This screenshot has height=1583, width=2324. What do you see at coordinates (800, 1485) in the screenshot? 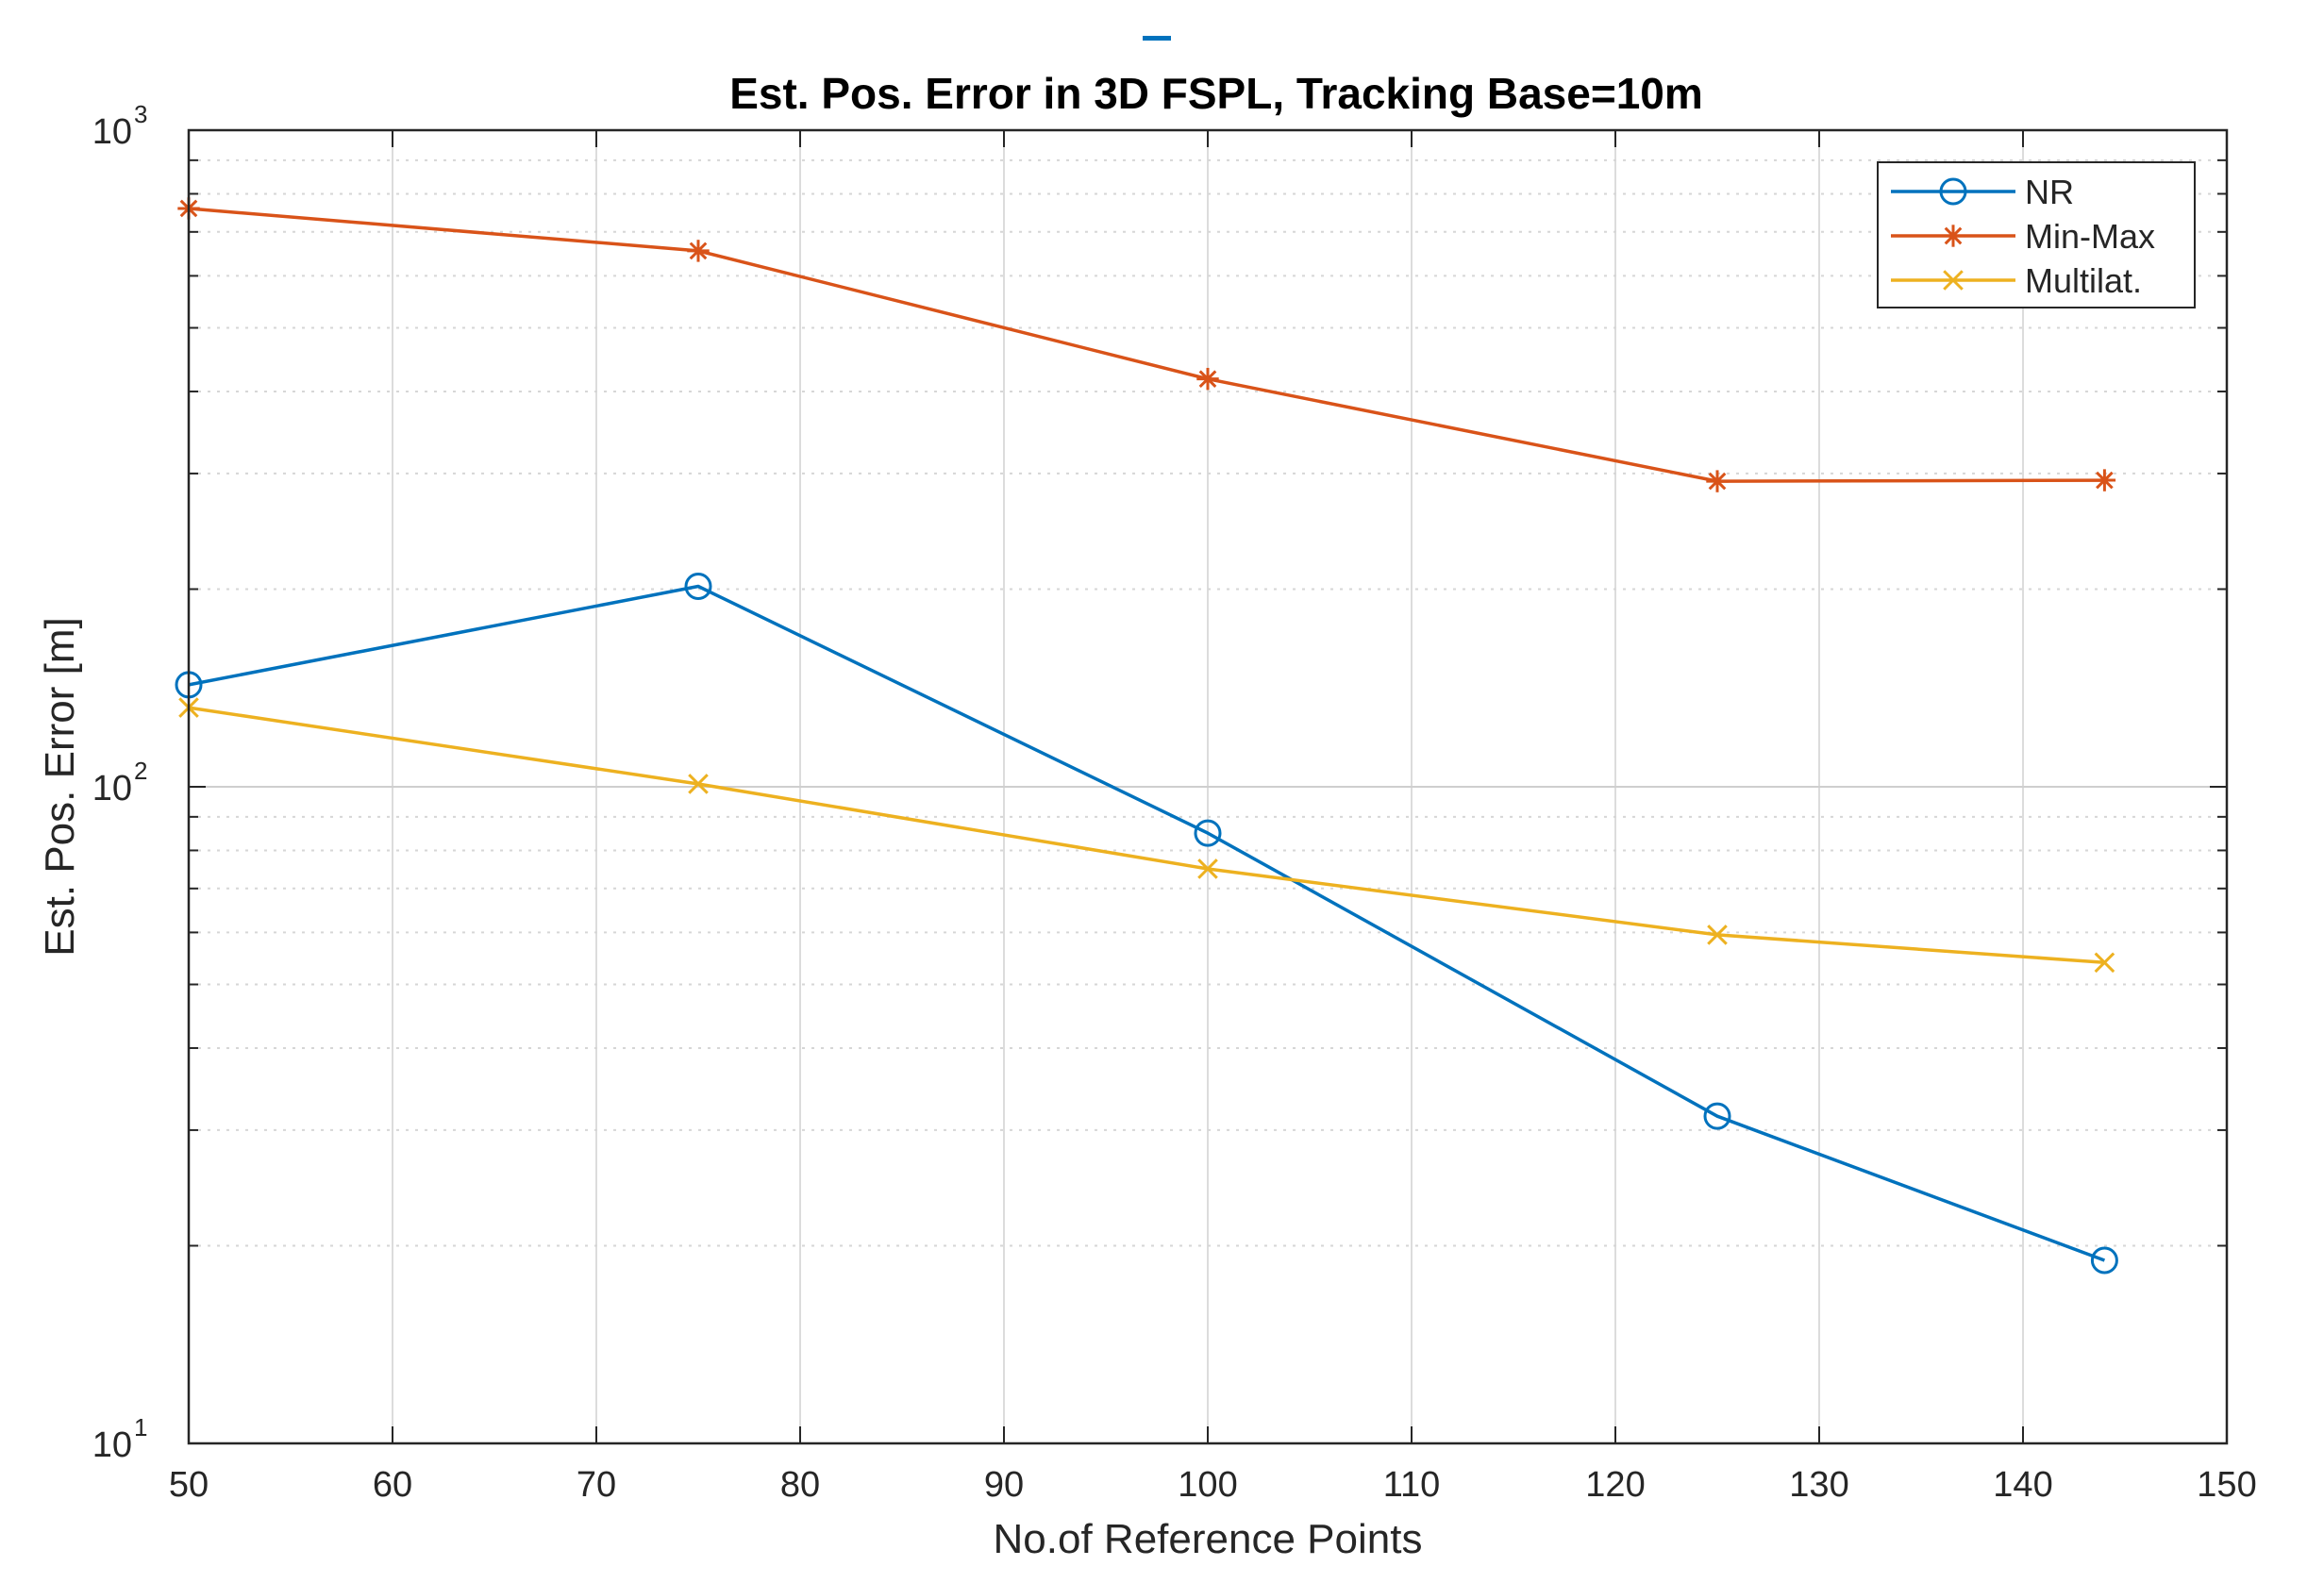
I see `x-tick-label: 80` at bounding box center [800, 1485].